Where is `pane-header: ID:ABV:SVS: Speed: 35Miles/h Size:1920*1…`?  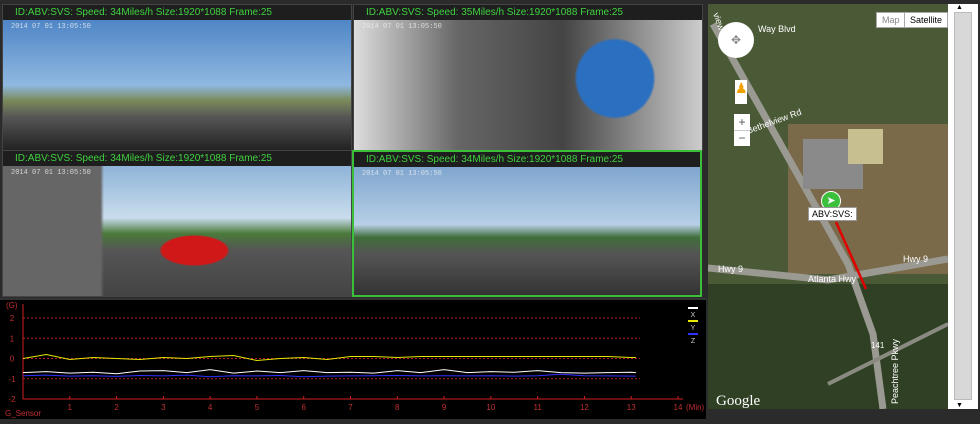 pane-header: ID:ABV:SVS: Speed: 35Miles/h Size:1920*1… is located at coordinates (528, 12).